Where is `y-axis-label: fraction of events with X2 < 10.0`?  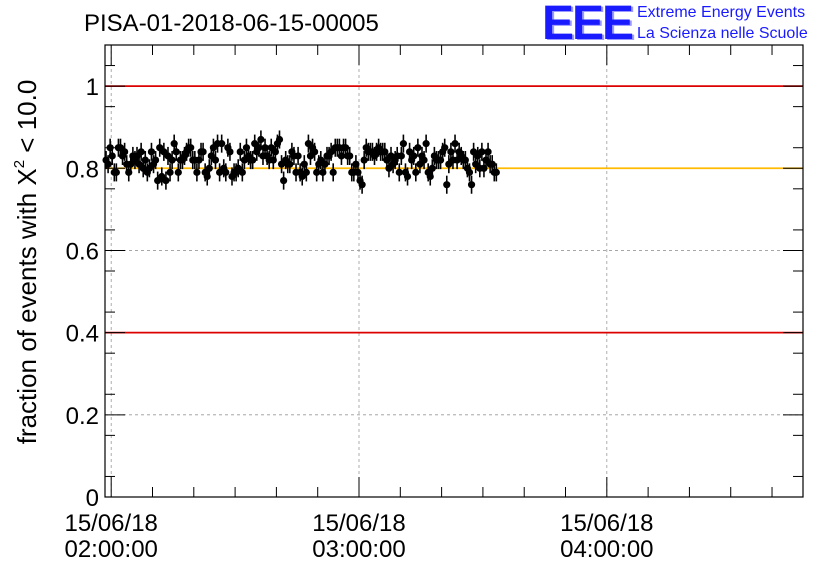 y-axis-label: fraction of events with X2 < 10.0 is located at coordinates (26, 262).